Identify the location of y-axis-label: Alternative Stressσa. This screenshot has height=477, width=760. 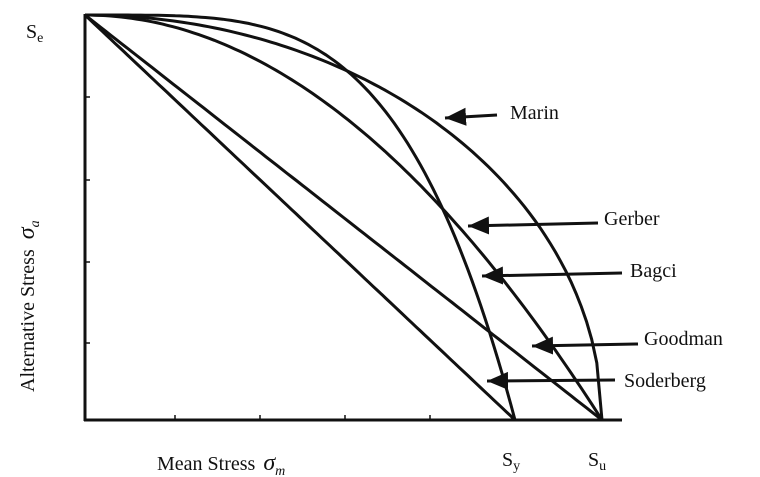
(28, 306).